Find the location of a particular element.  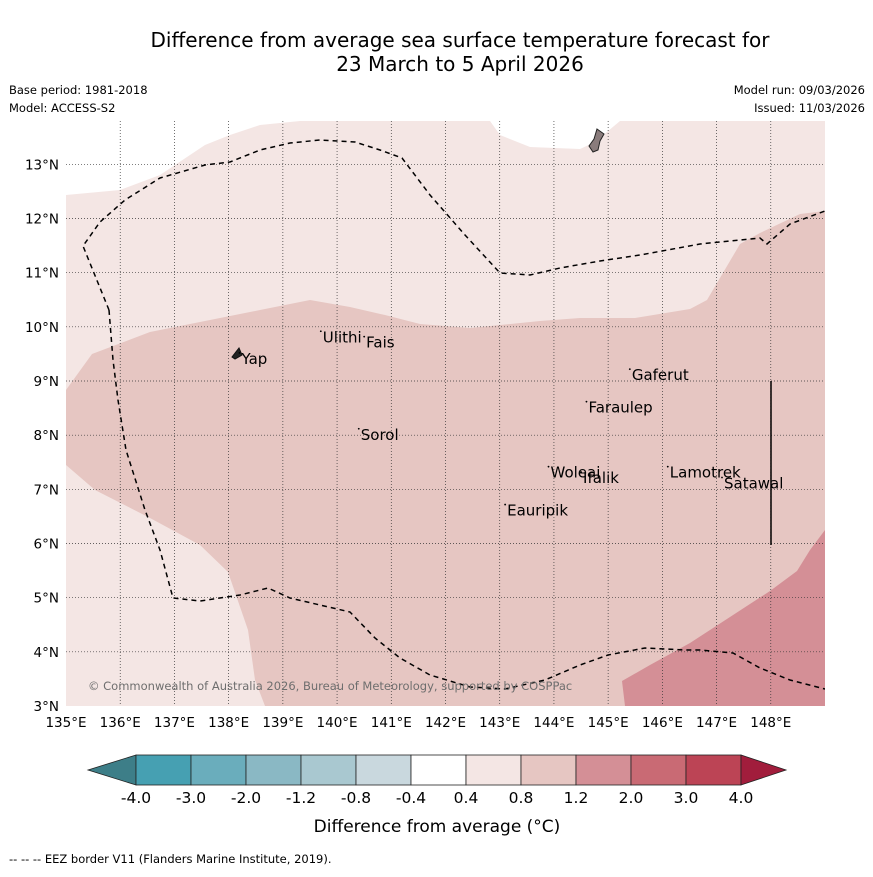

place-label-woleai: Woleai is located at coordinates (576, 473).